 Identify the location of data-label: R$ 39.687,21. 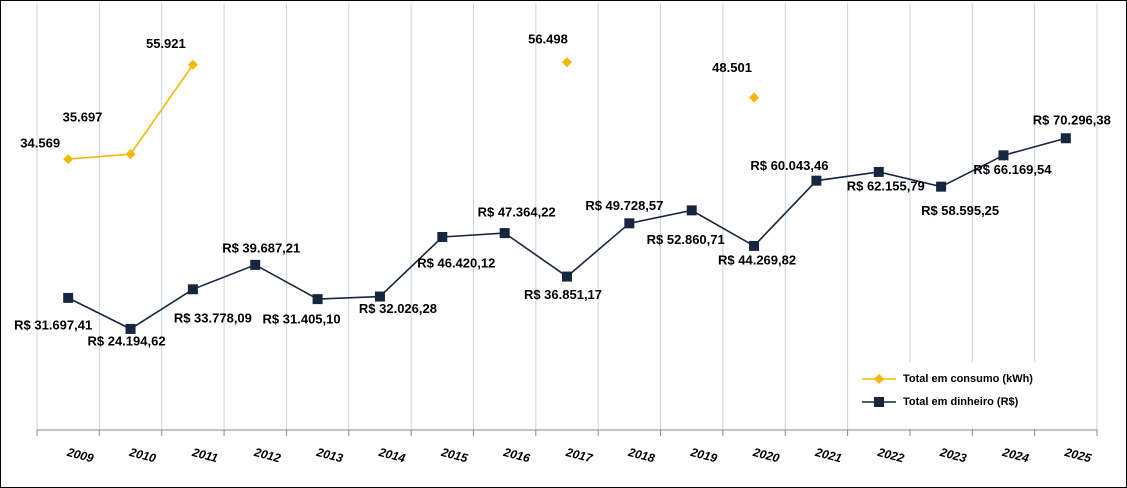
(261, 247).